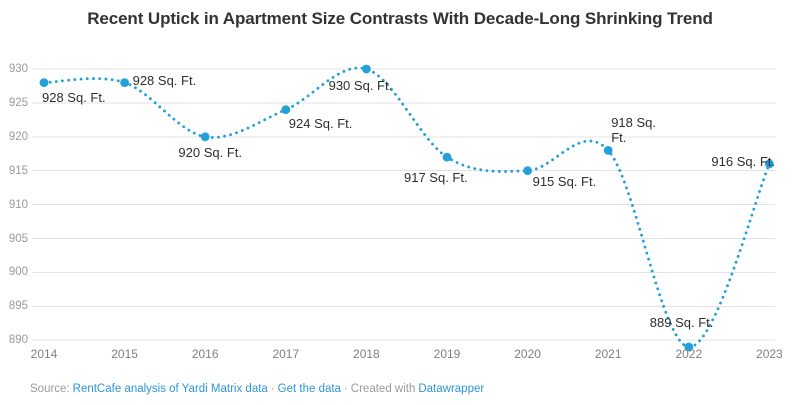  I want to click on point-label-2018: 930 Sq. Ft., so click(360, 85).